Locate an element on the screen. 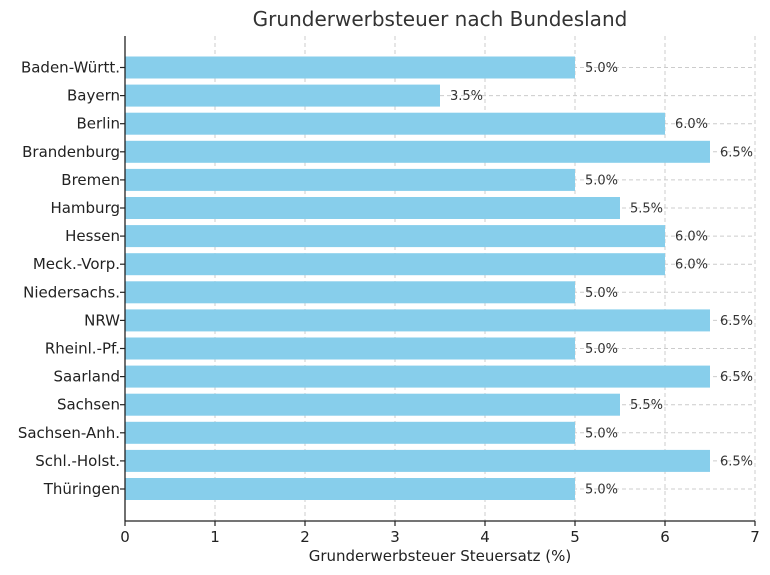  category-label: NRW is located at coordinates (102, 320).